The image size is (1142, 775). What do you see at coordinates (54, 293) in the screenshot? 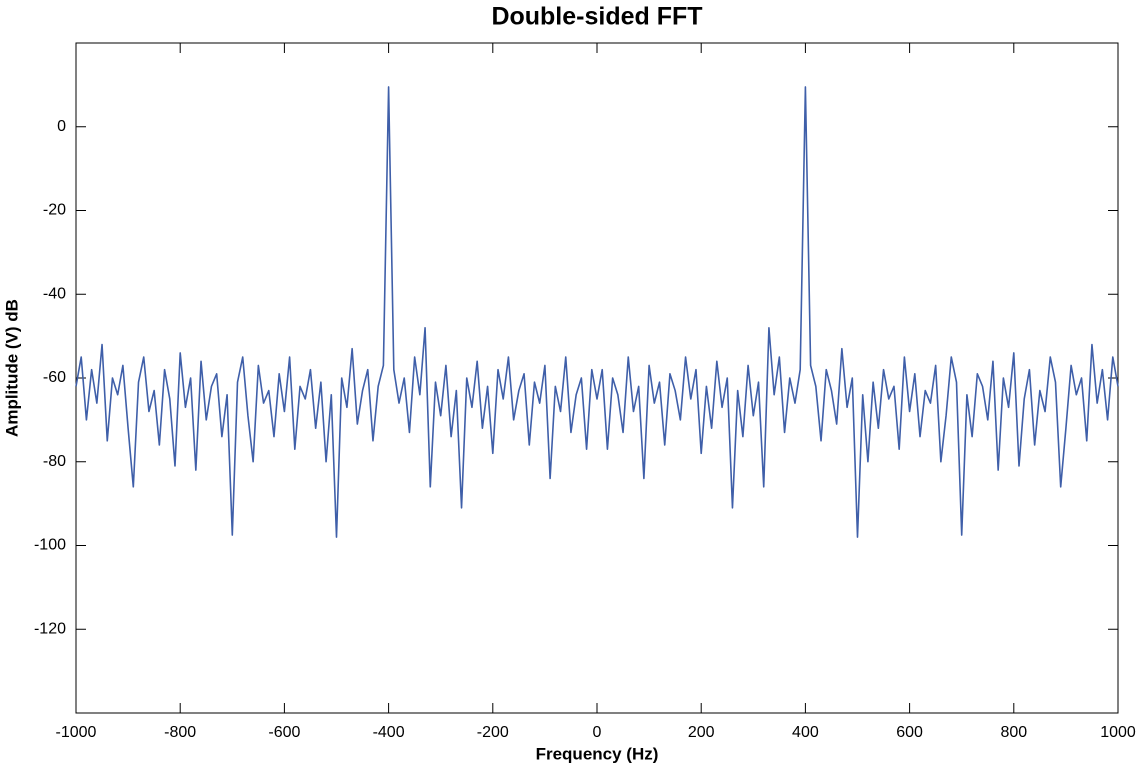
I see `y-tick-label: -40` at bounding box center [54, 293].